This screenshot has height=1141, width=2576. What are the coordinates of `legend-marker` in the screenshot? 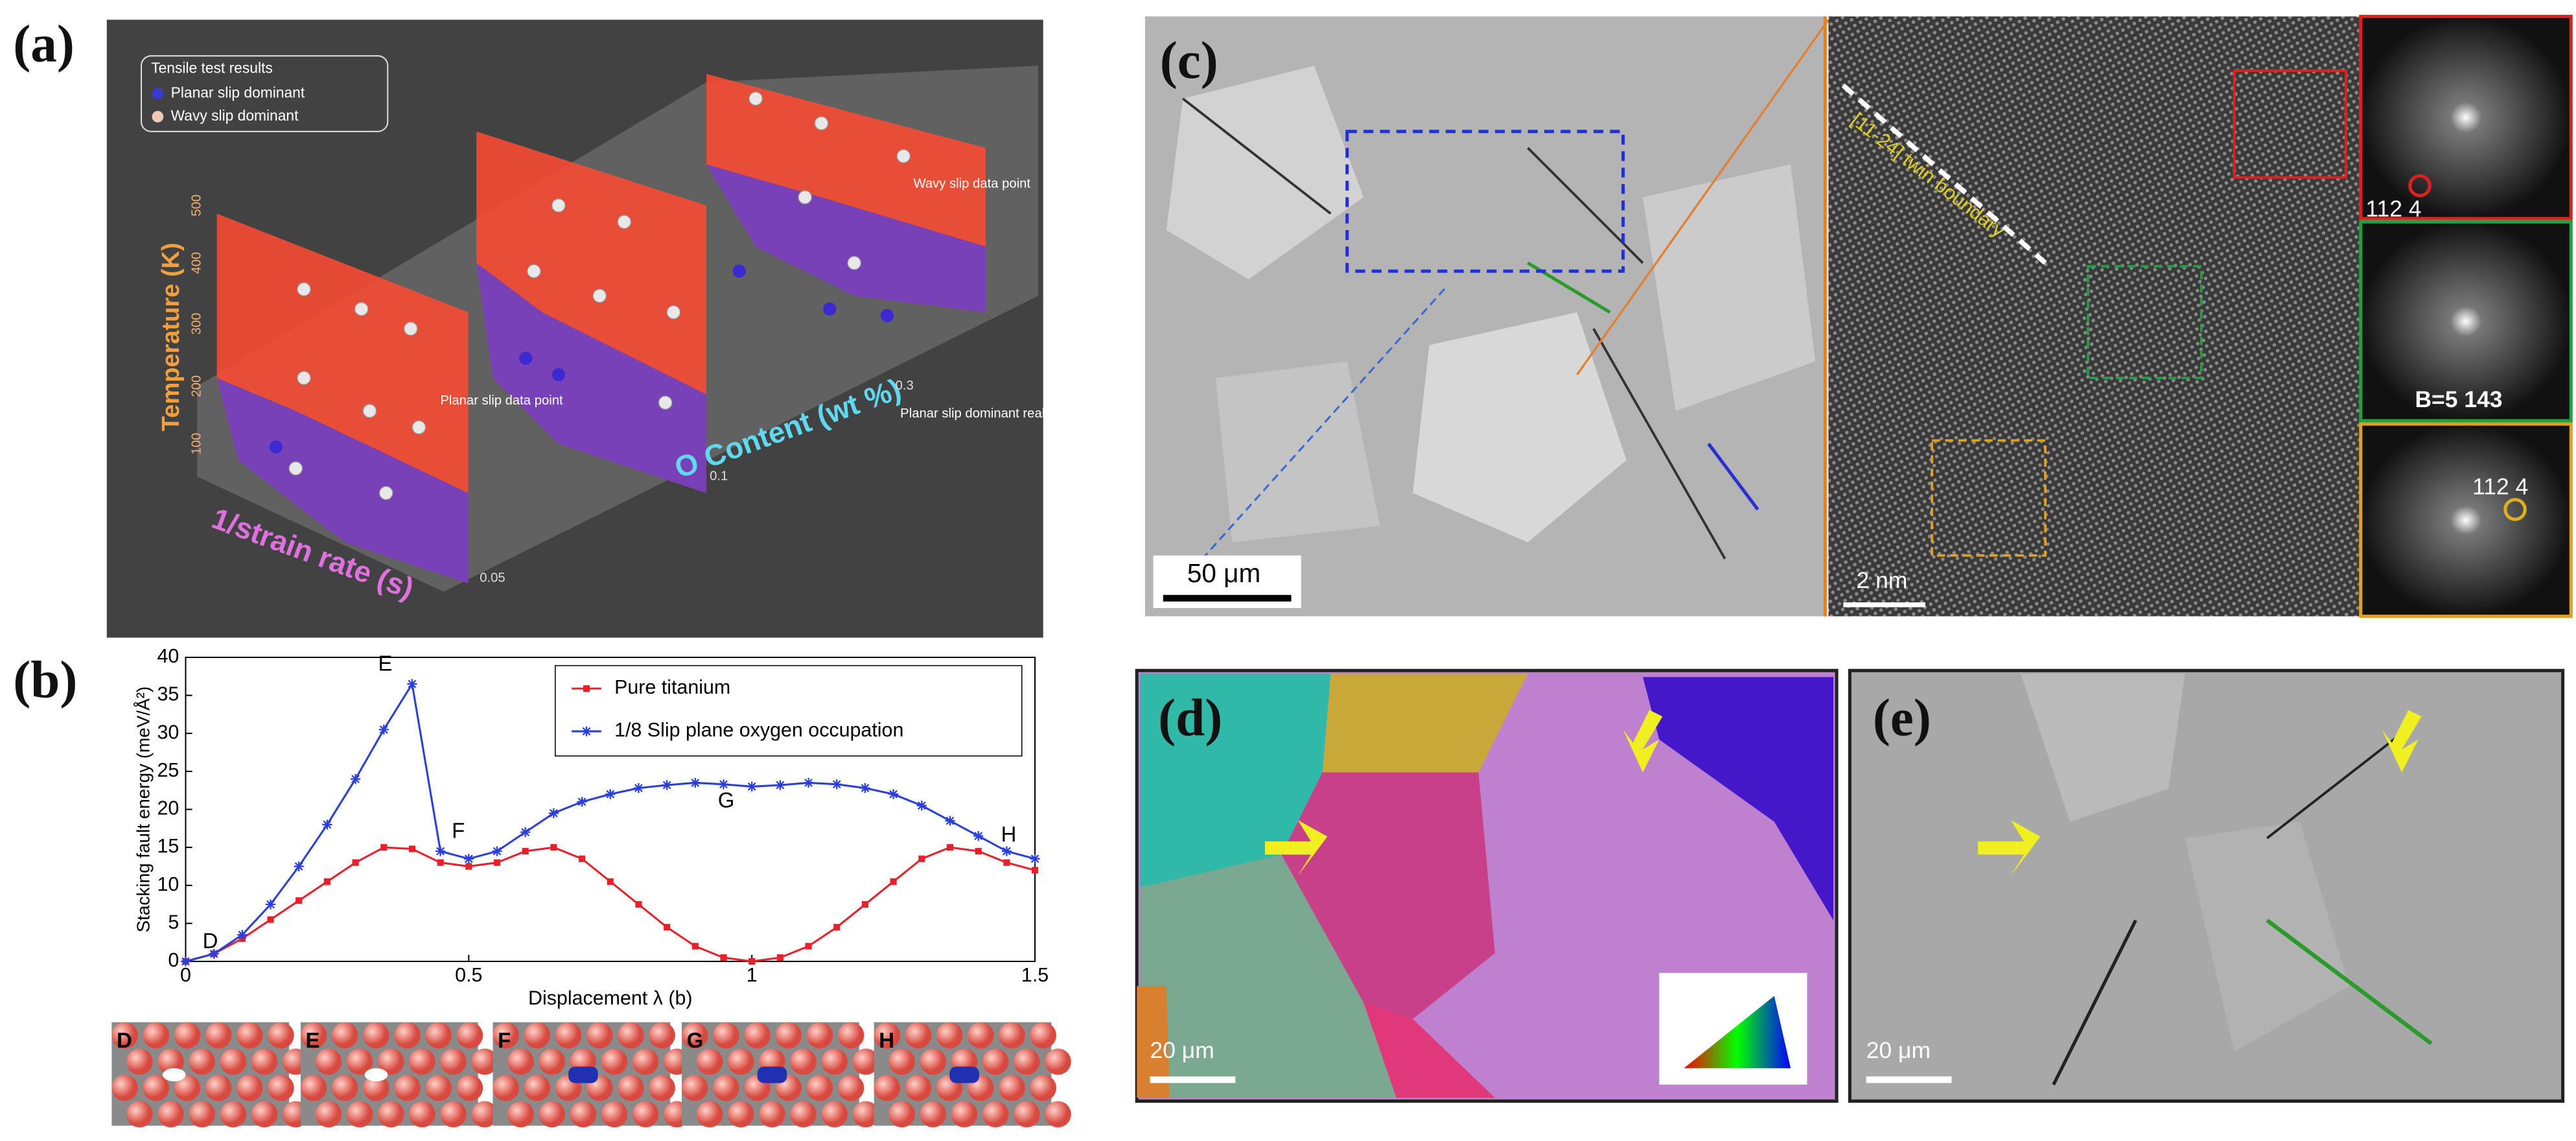 It's located at (586, 731).